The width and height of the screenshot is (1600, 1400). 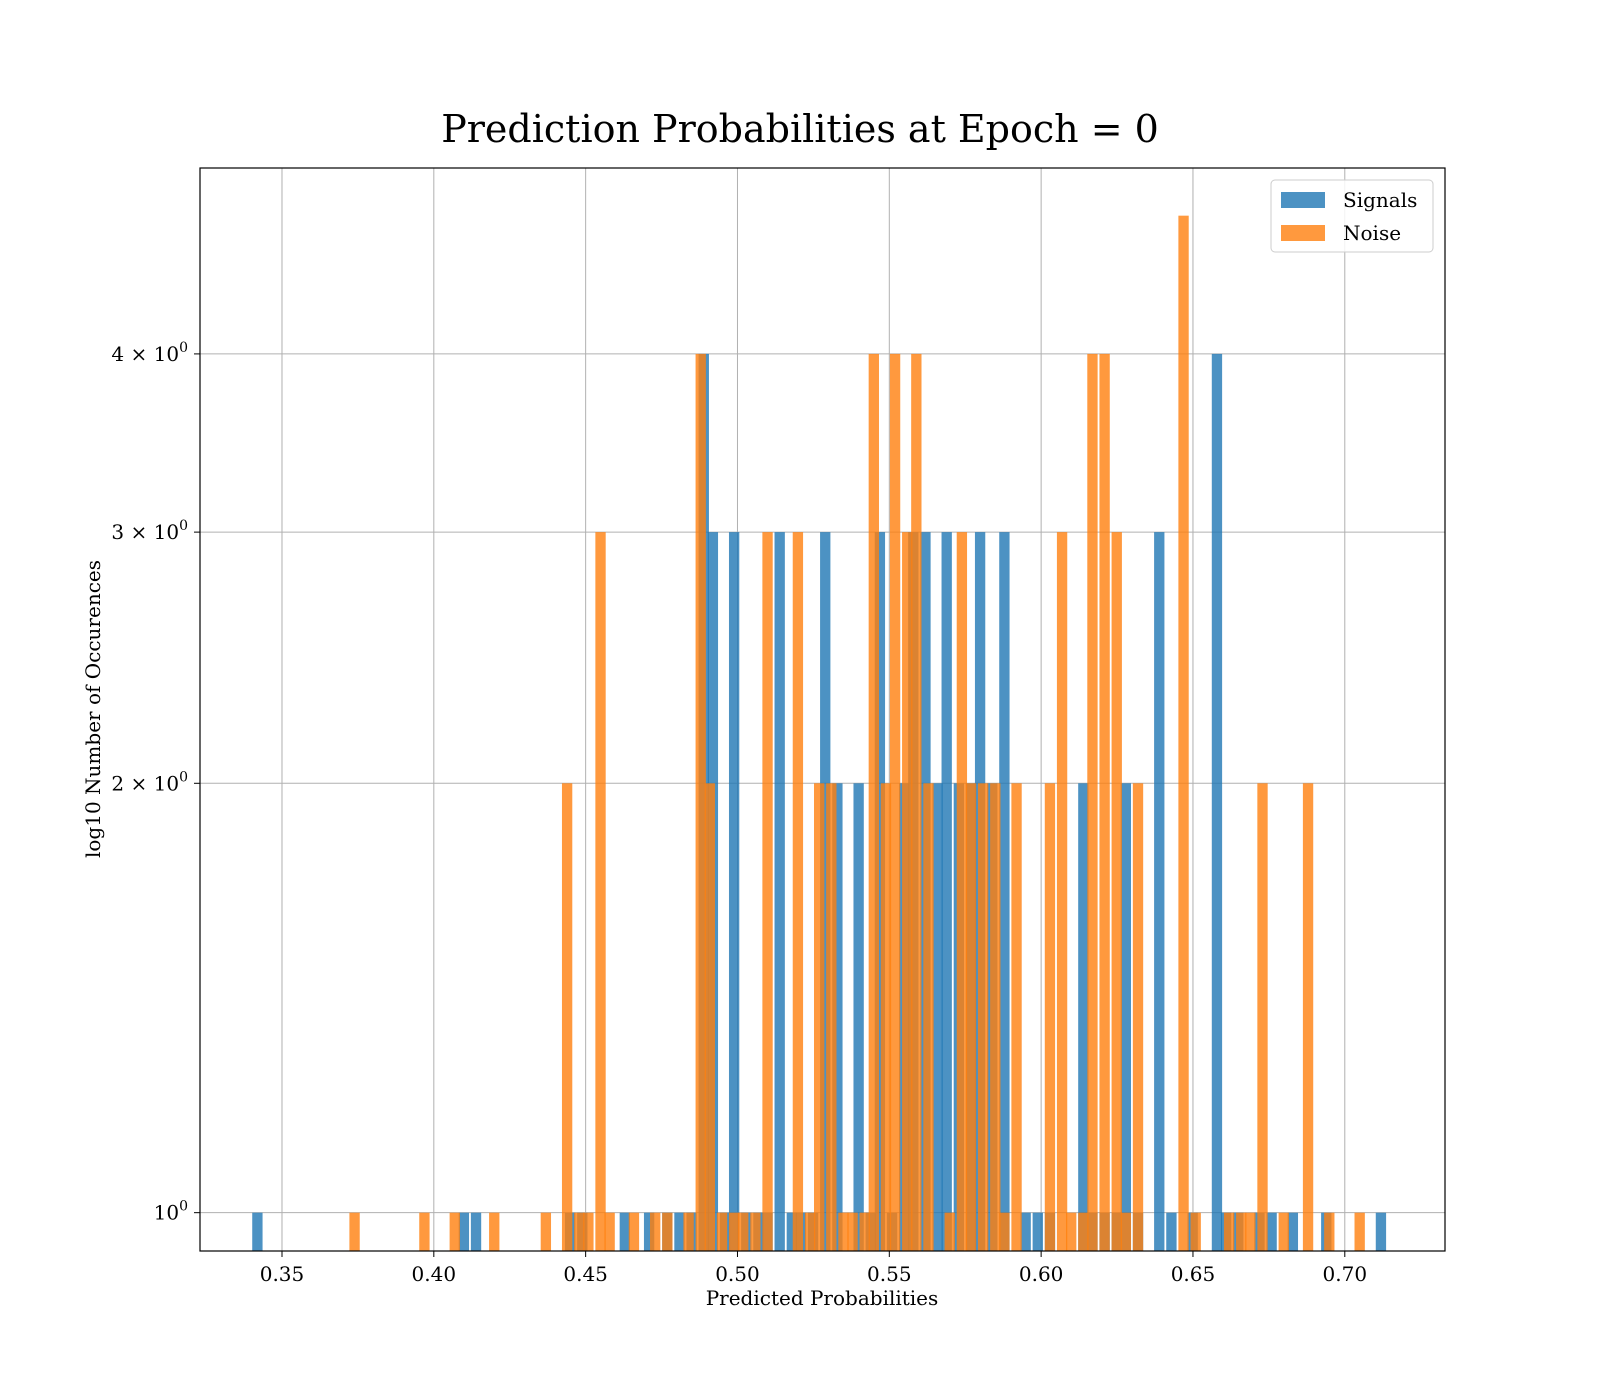 What do you see at coordinates (1193, 1274) in the screenshot?
I see `x-tick-label: 0.65` at bounding box center [1193, 1274].